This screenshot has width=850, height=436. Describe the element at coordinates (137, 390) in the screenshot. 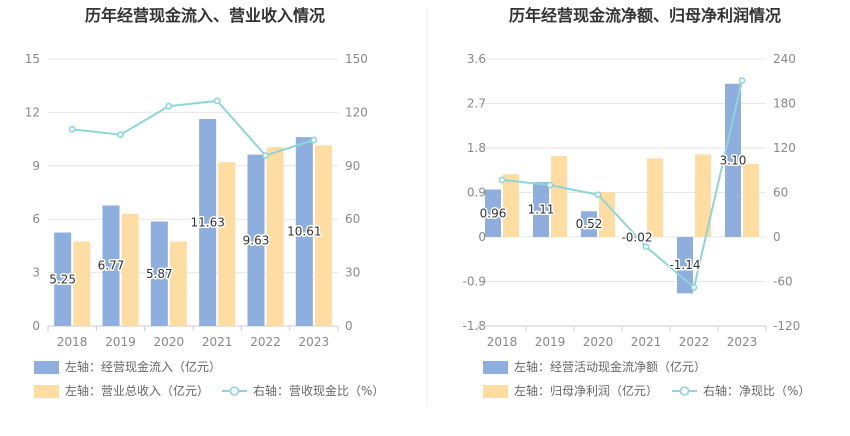

I see `legend-label: 左轴：营业总收入（亿元）` at that location.